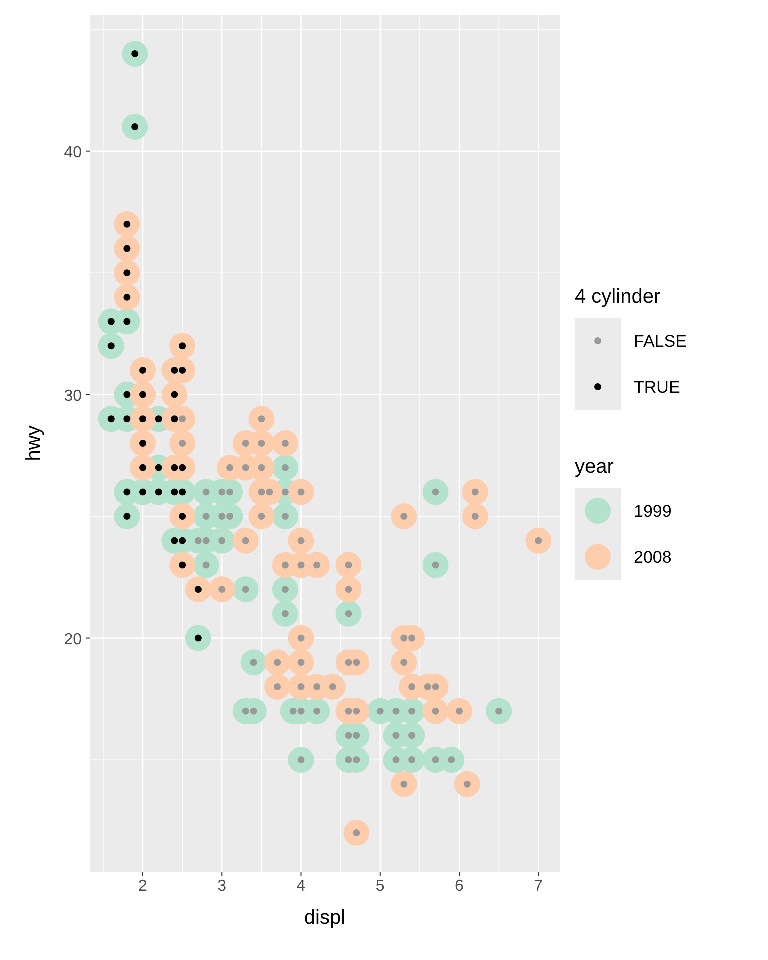  What do you see at coordinates (325, 918) in the screenshot?
I see `x-axis-title: displ` at bounding box center [325, 918].